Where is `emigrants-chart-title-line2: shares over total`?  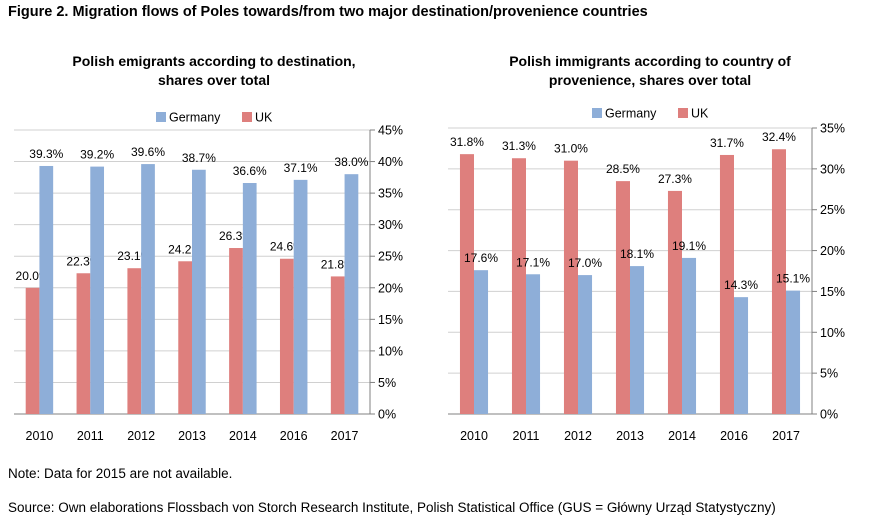
emigrants-chart-title-line2: shares over total is located at coordinates (214, 80).